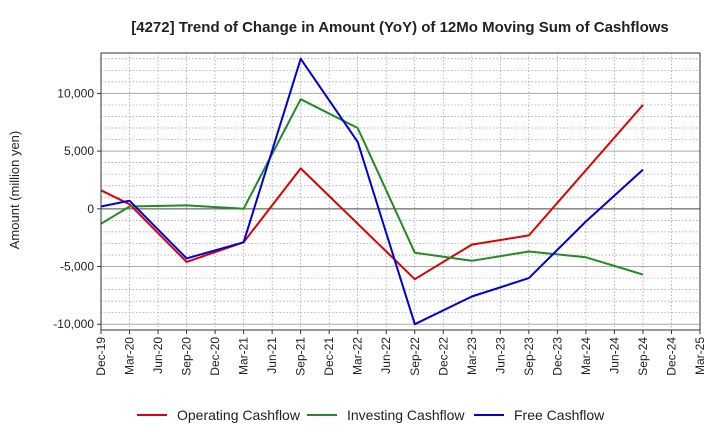 The height and width of the screenshot is (440, 720). I want to click on x-tick-label: Sep-23, so click(529, 356).